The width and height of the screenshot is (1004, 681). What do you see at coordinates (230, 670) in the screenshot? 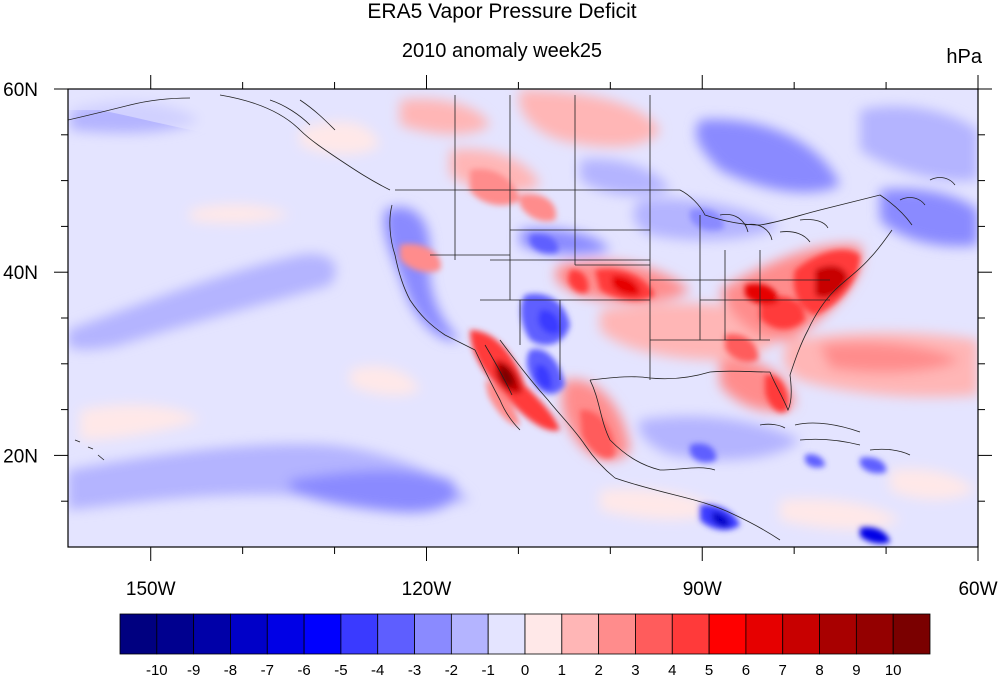
I see `colorbar-label: -8` at bounding box center [230, 670].